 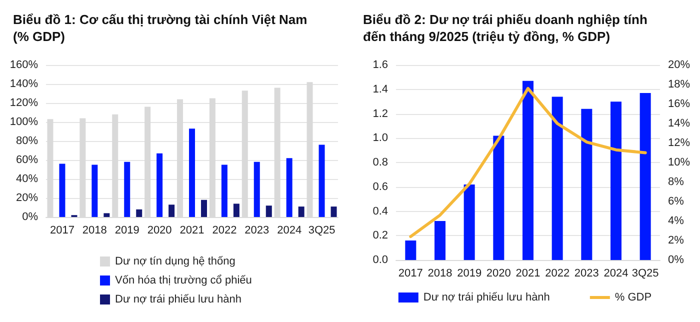 What do you see at coordinates (27, 160) in the screenshot?
I see `y-tick-label: 60%` at bounding box center [27, 160].